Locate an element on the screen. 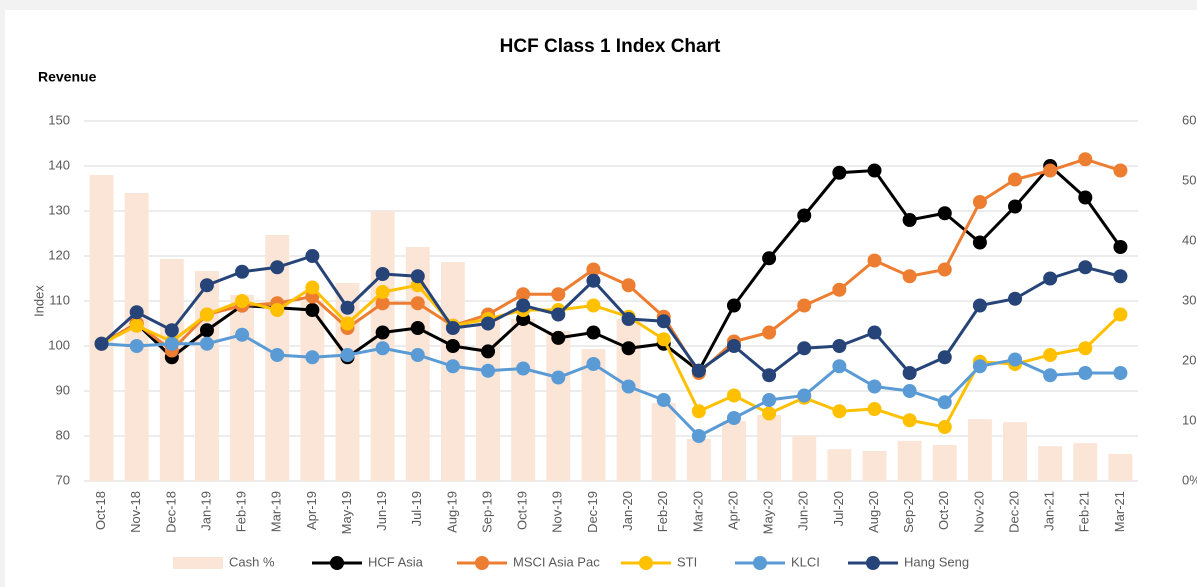  y2-tick-label: 60% is located at coordinates (1189, 119).